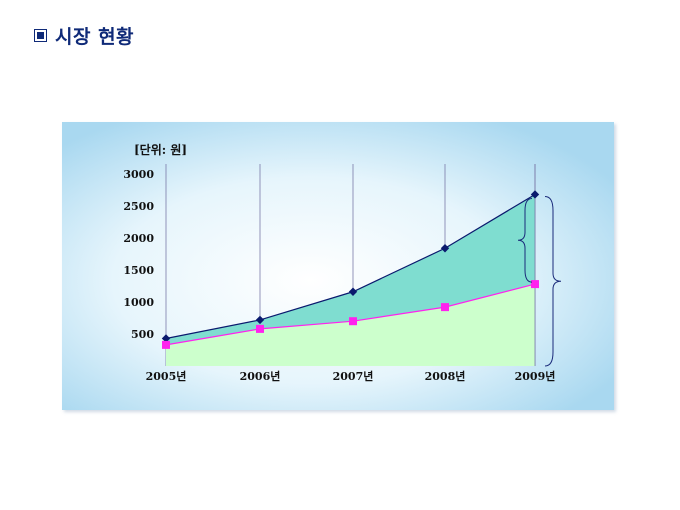 The image size is (680, 510). I want to click on brace-total, so click(553, 281).